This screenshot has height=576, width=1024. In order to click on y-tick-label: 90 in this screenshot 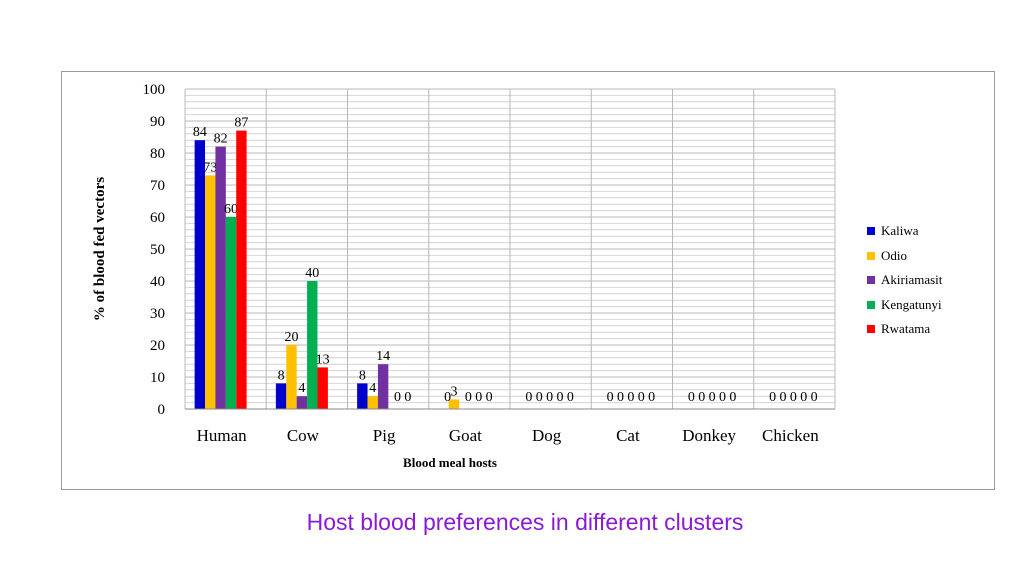, I will do `click(157, 122)`.